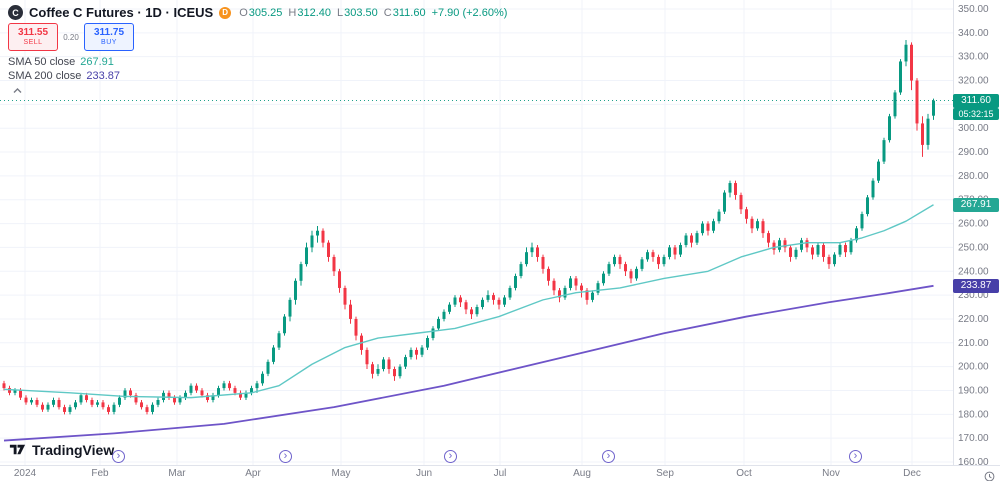 Image resolution: width=1000 pixels, height=481 pixels. I want to click on indicator-sma50: SMA 50 close 267.91, so click(260, 62).